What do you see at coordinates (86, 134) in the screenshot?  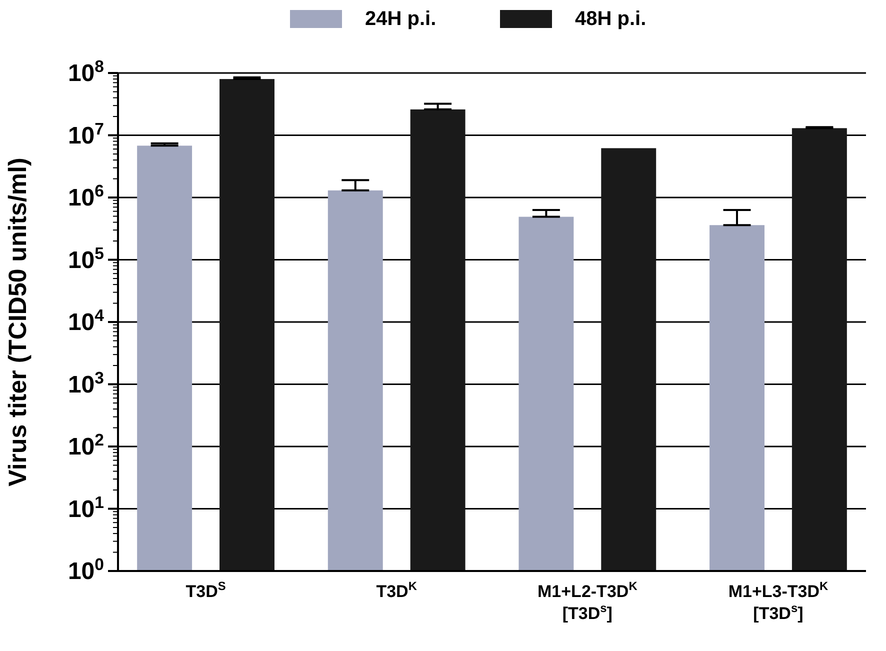 I see `y-tick-label: 10$^{7}$` at bounding box center [86, 134].